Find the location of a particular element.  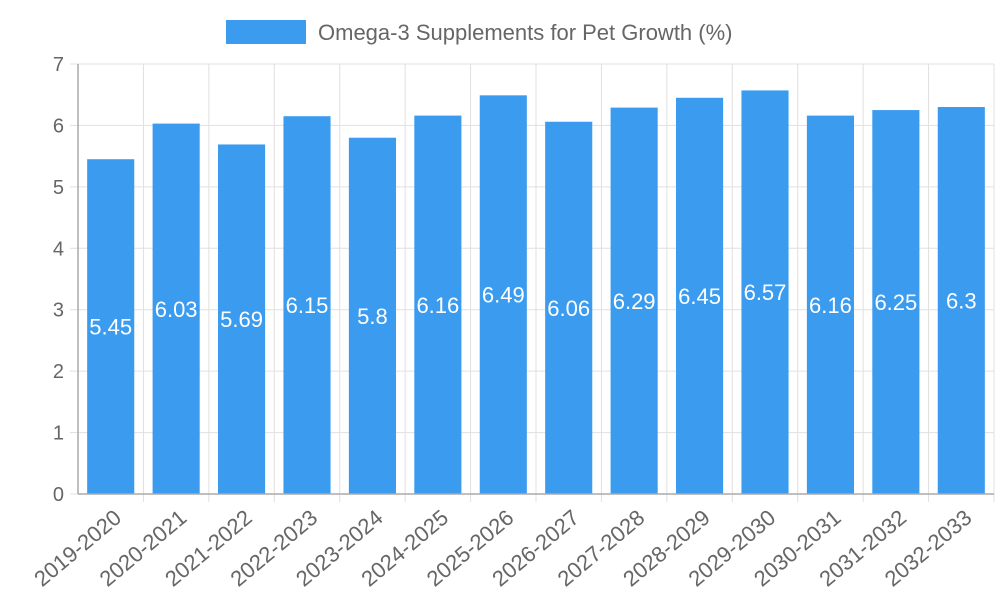

data-label-2027-2028: 6.29 is located at coordinates (634, 301).